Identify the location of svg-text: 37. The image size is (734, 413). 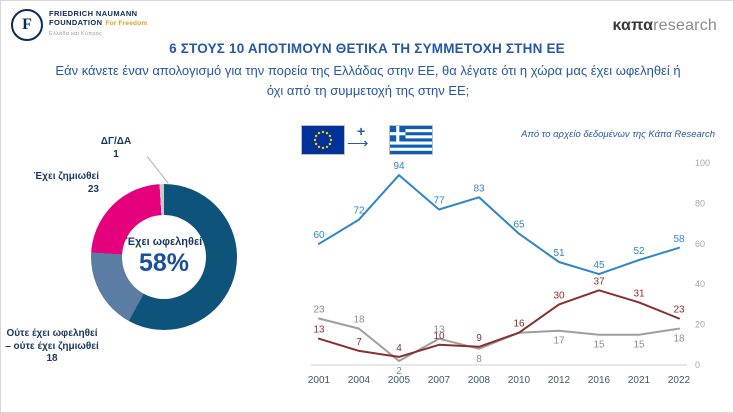
(599, 281).